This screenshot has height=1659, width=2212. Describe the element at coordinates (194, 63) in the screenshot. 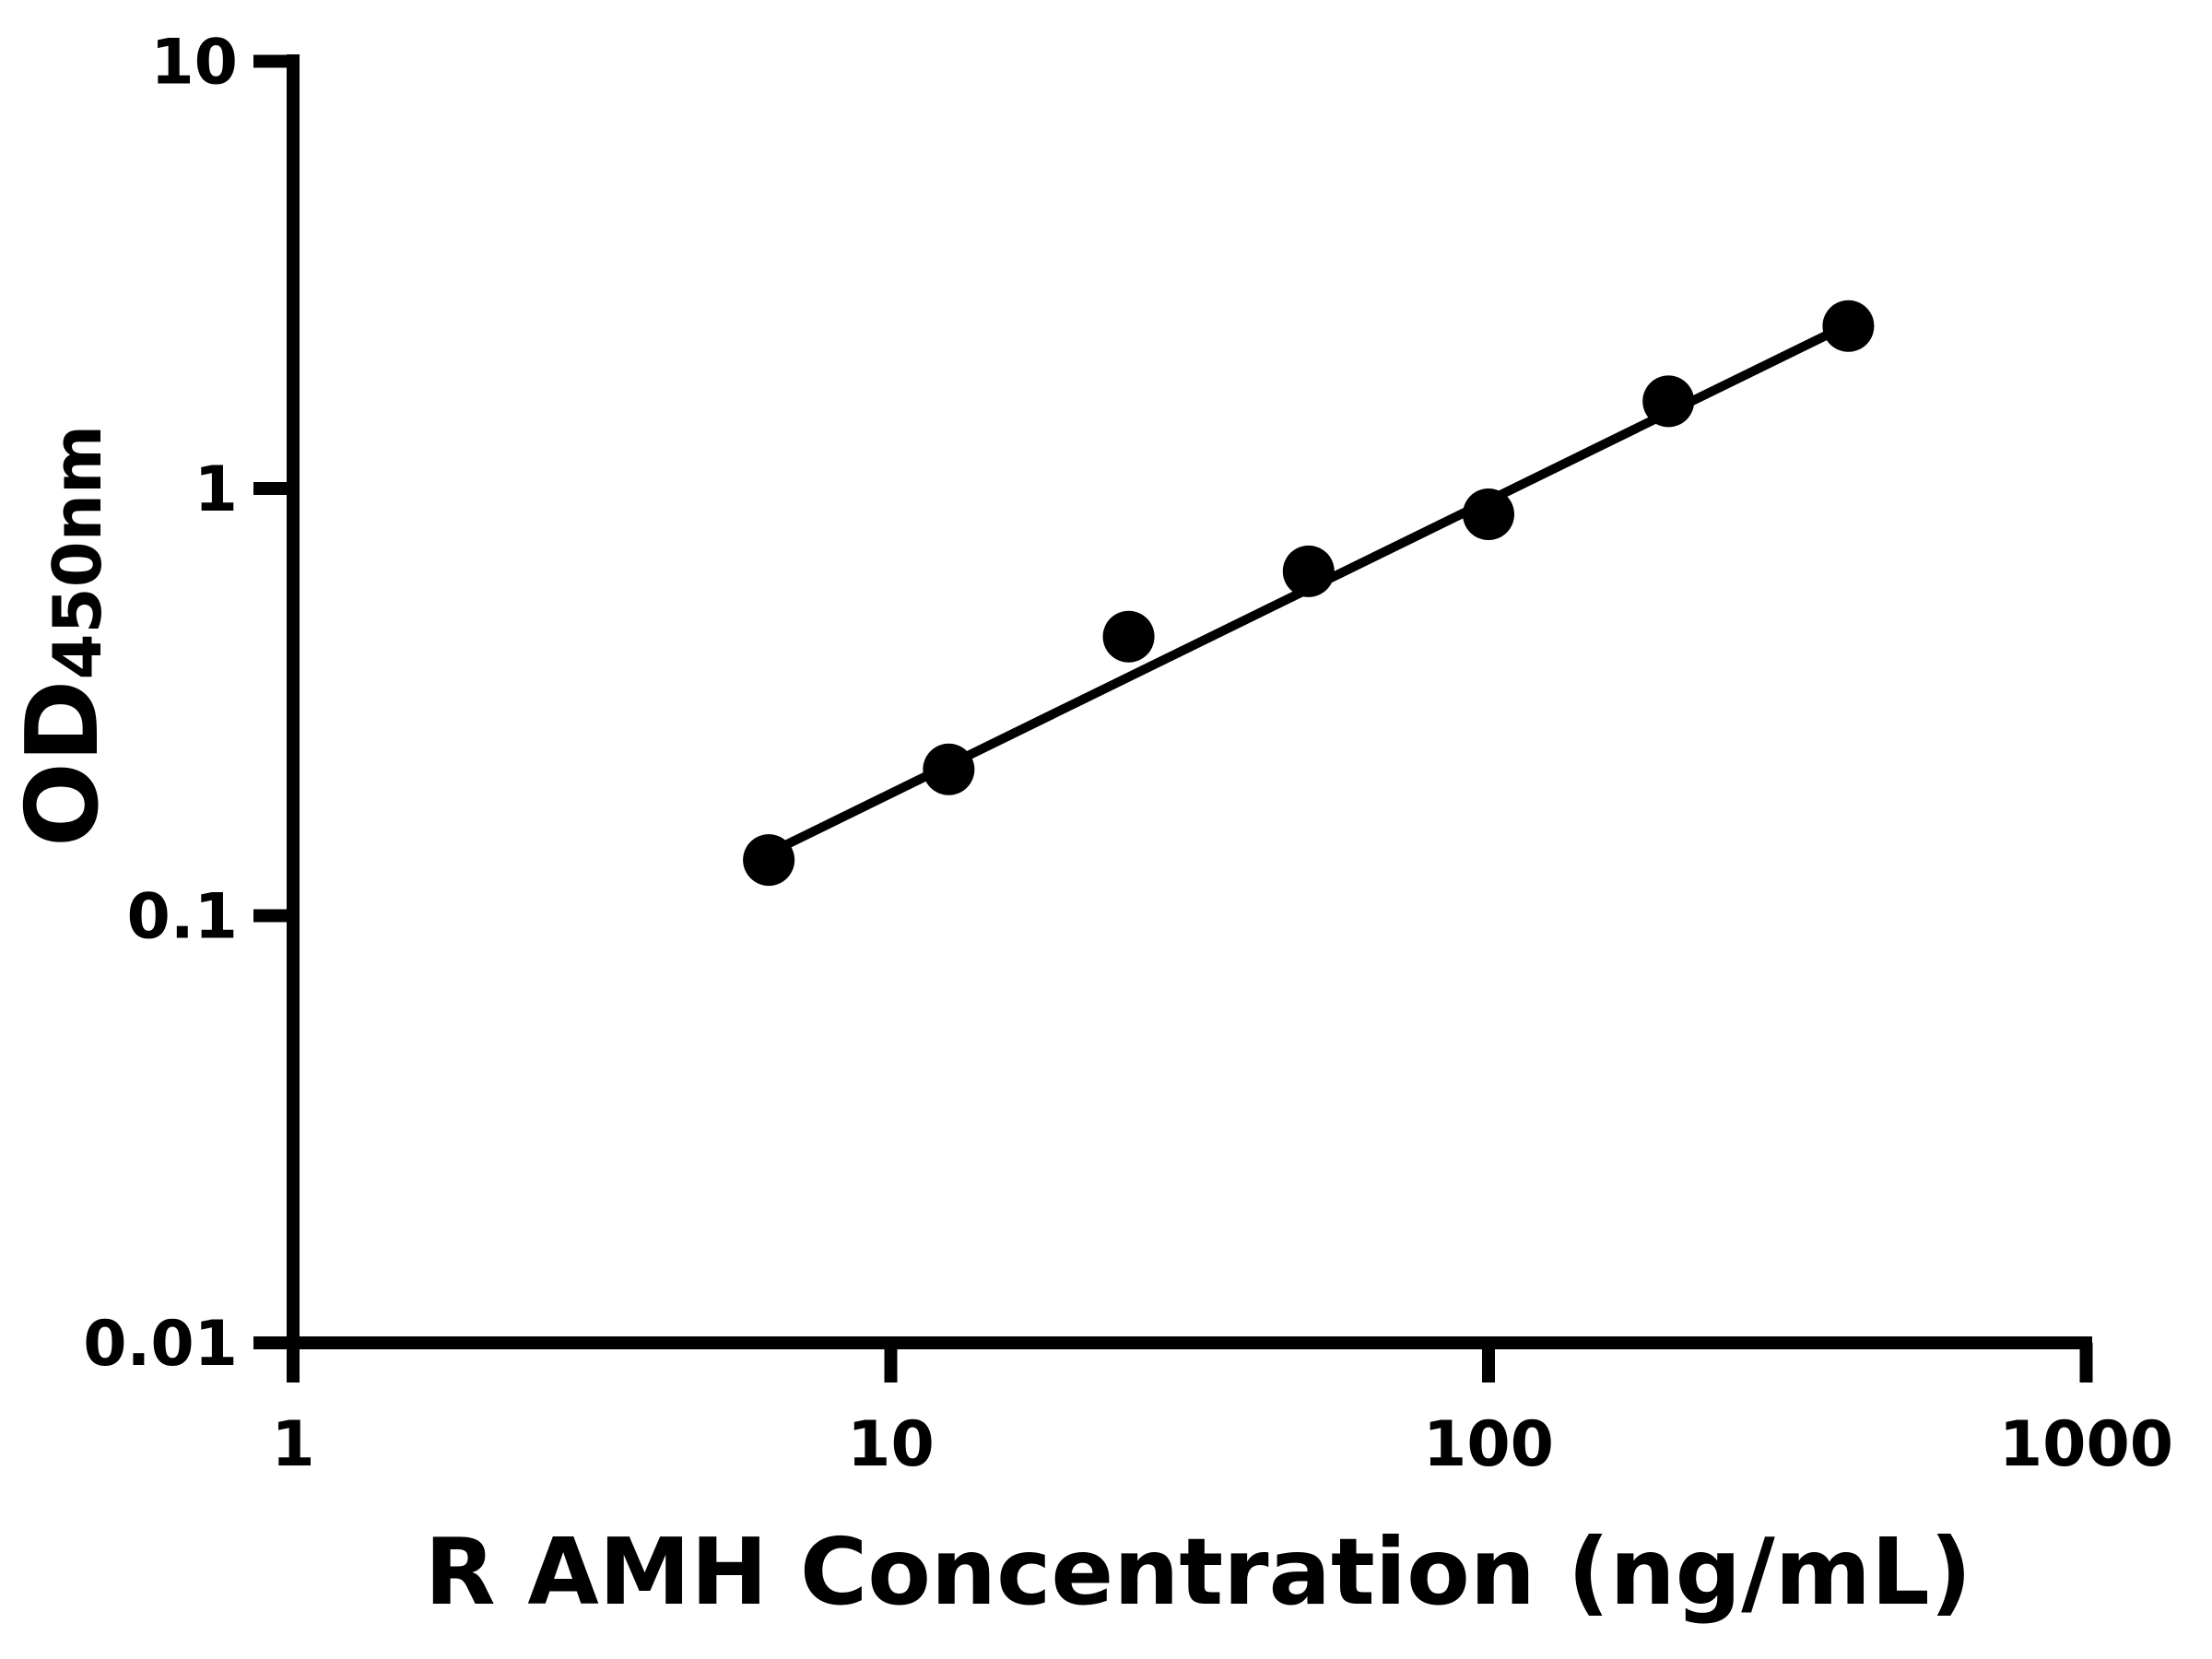

I see `y-tick-label: 10` at that location.